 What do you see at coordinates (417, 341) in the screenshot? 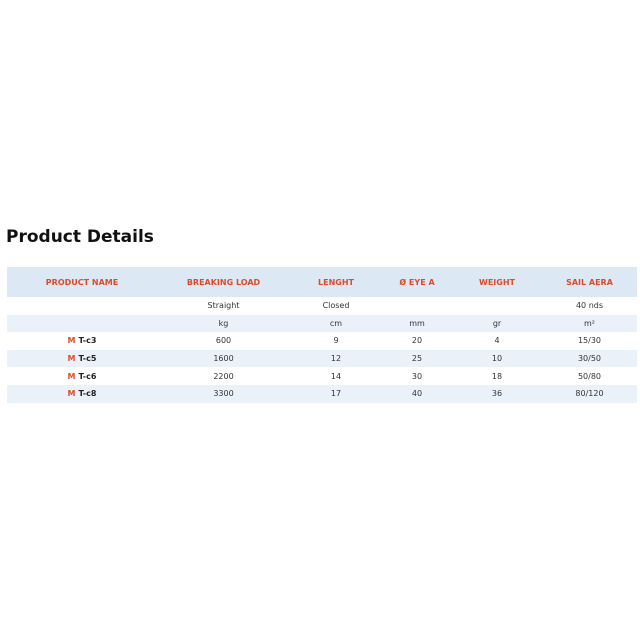
I see `cell: 20` at bounding box center [417, 341].